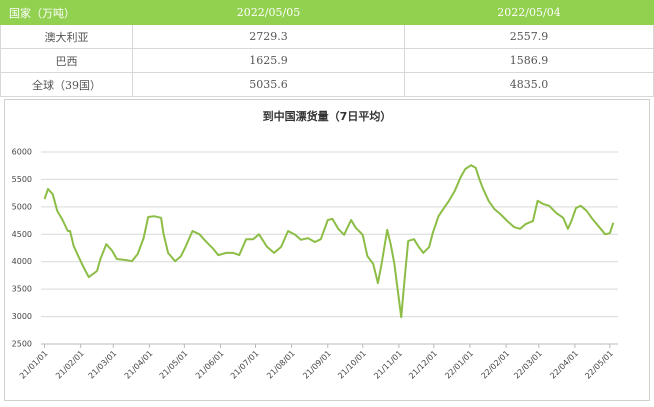 Image resolution: width=654 pixels, height=407 pixels. Describe the element at coordinates (599, 365) in the screenshot. I see `x-tick-label: 22/05/01` at that location.